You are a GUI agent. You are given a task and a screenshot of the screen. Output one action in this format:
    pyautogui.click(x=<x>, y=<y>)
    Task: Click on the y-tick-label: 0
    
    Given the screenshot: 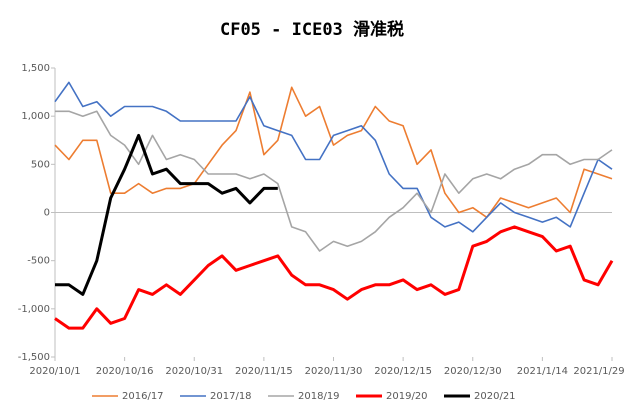 What is the action you would take?
    pyautogui.click(x=47, y=213)
    